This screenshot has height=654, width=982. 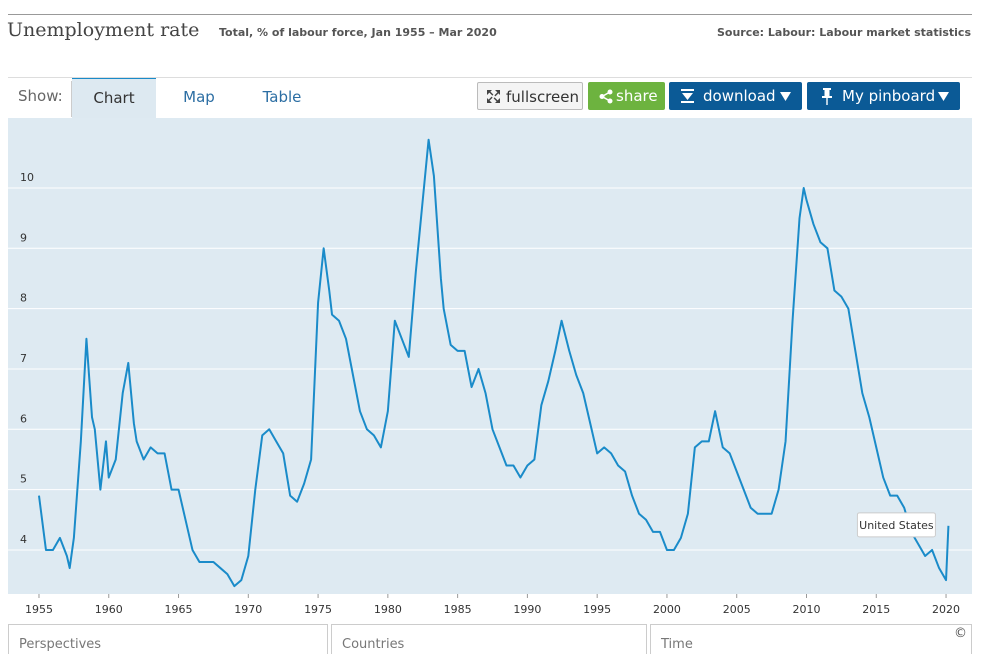 I want to click on top-rule, so click(x=490, y=14).